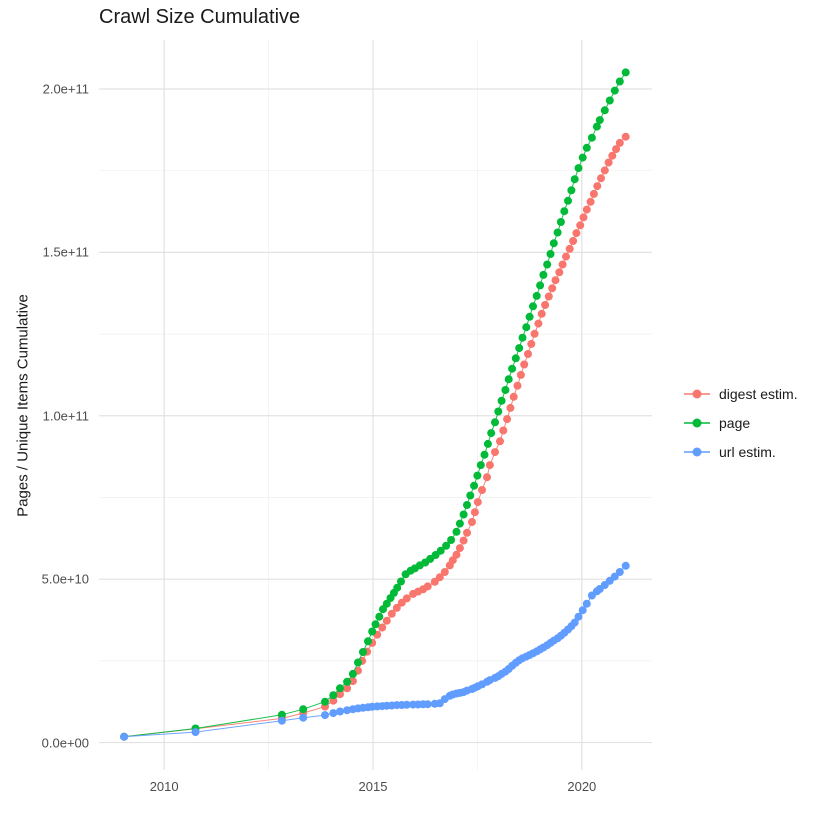 The height and width of the screenshot is (827, 826). Describe the element at coordinates (65, 89) in the screenshot. I see `y-tick-label: 2.0e+11` at that location.